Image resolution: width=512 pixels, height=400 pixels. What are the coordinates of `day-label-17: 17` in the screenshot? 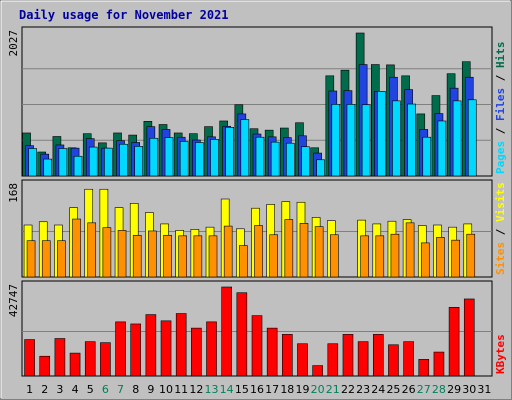 It's located at (272, 389).